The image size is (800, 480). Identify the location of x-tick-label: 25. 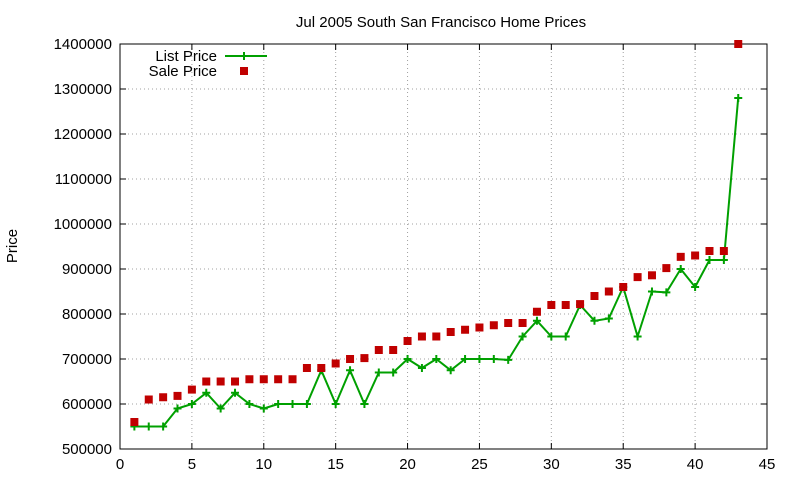
(479, 464).